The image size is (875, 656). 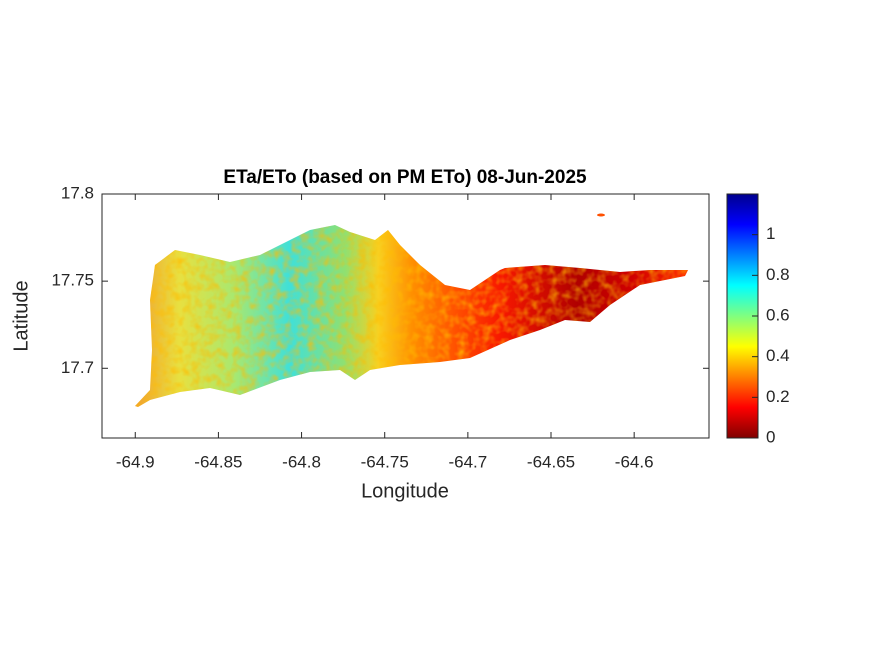 What do you see at coordinates (77, 367) in the screenshot?
I see `y-tick-label: 17.7` at bounding box center [77, 367].